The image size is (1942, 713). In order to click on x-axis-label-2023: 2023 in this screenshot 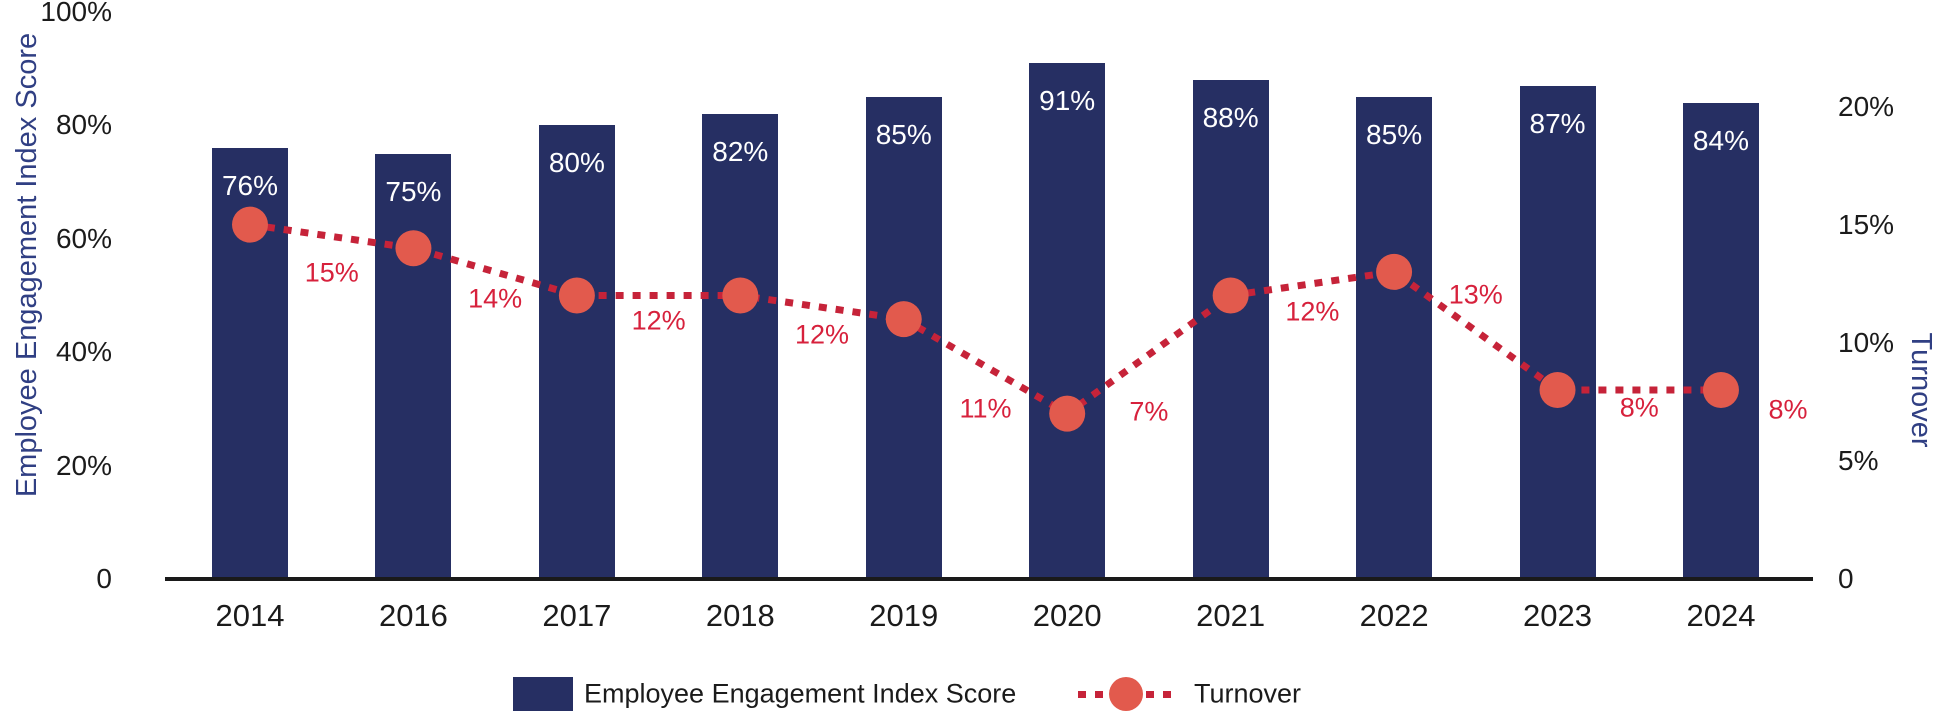, I will do `click(1557, 615)`.